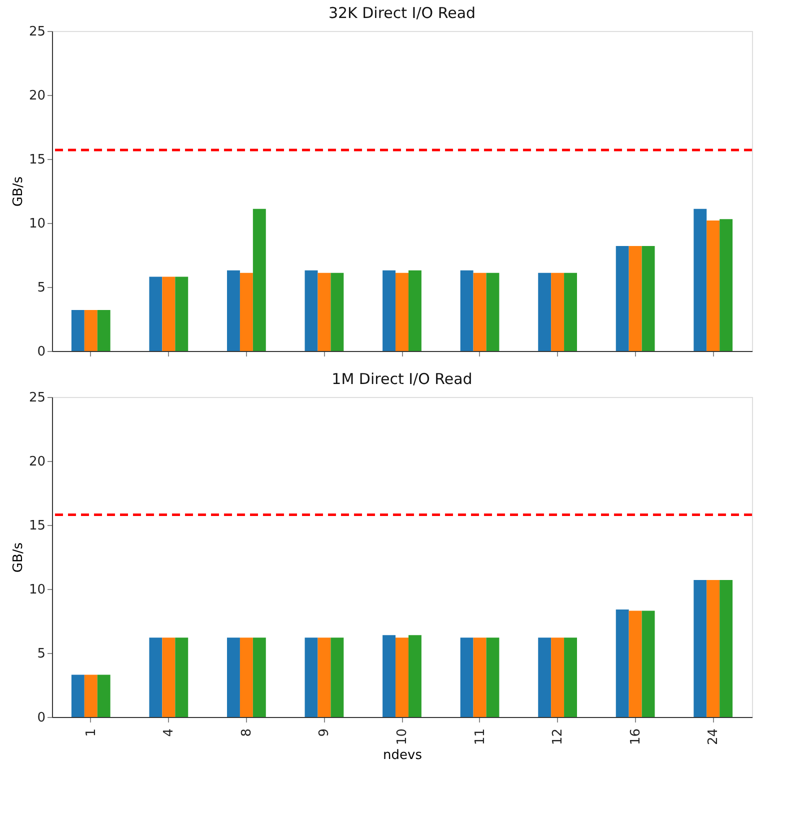  I want to click on x-tick-label: 8, so click(246, 732).